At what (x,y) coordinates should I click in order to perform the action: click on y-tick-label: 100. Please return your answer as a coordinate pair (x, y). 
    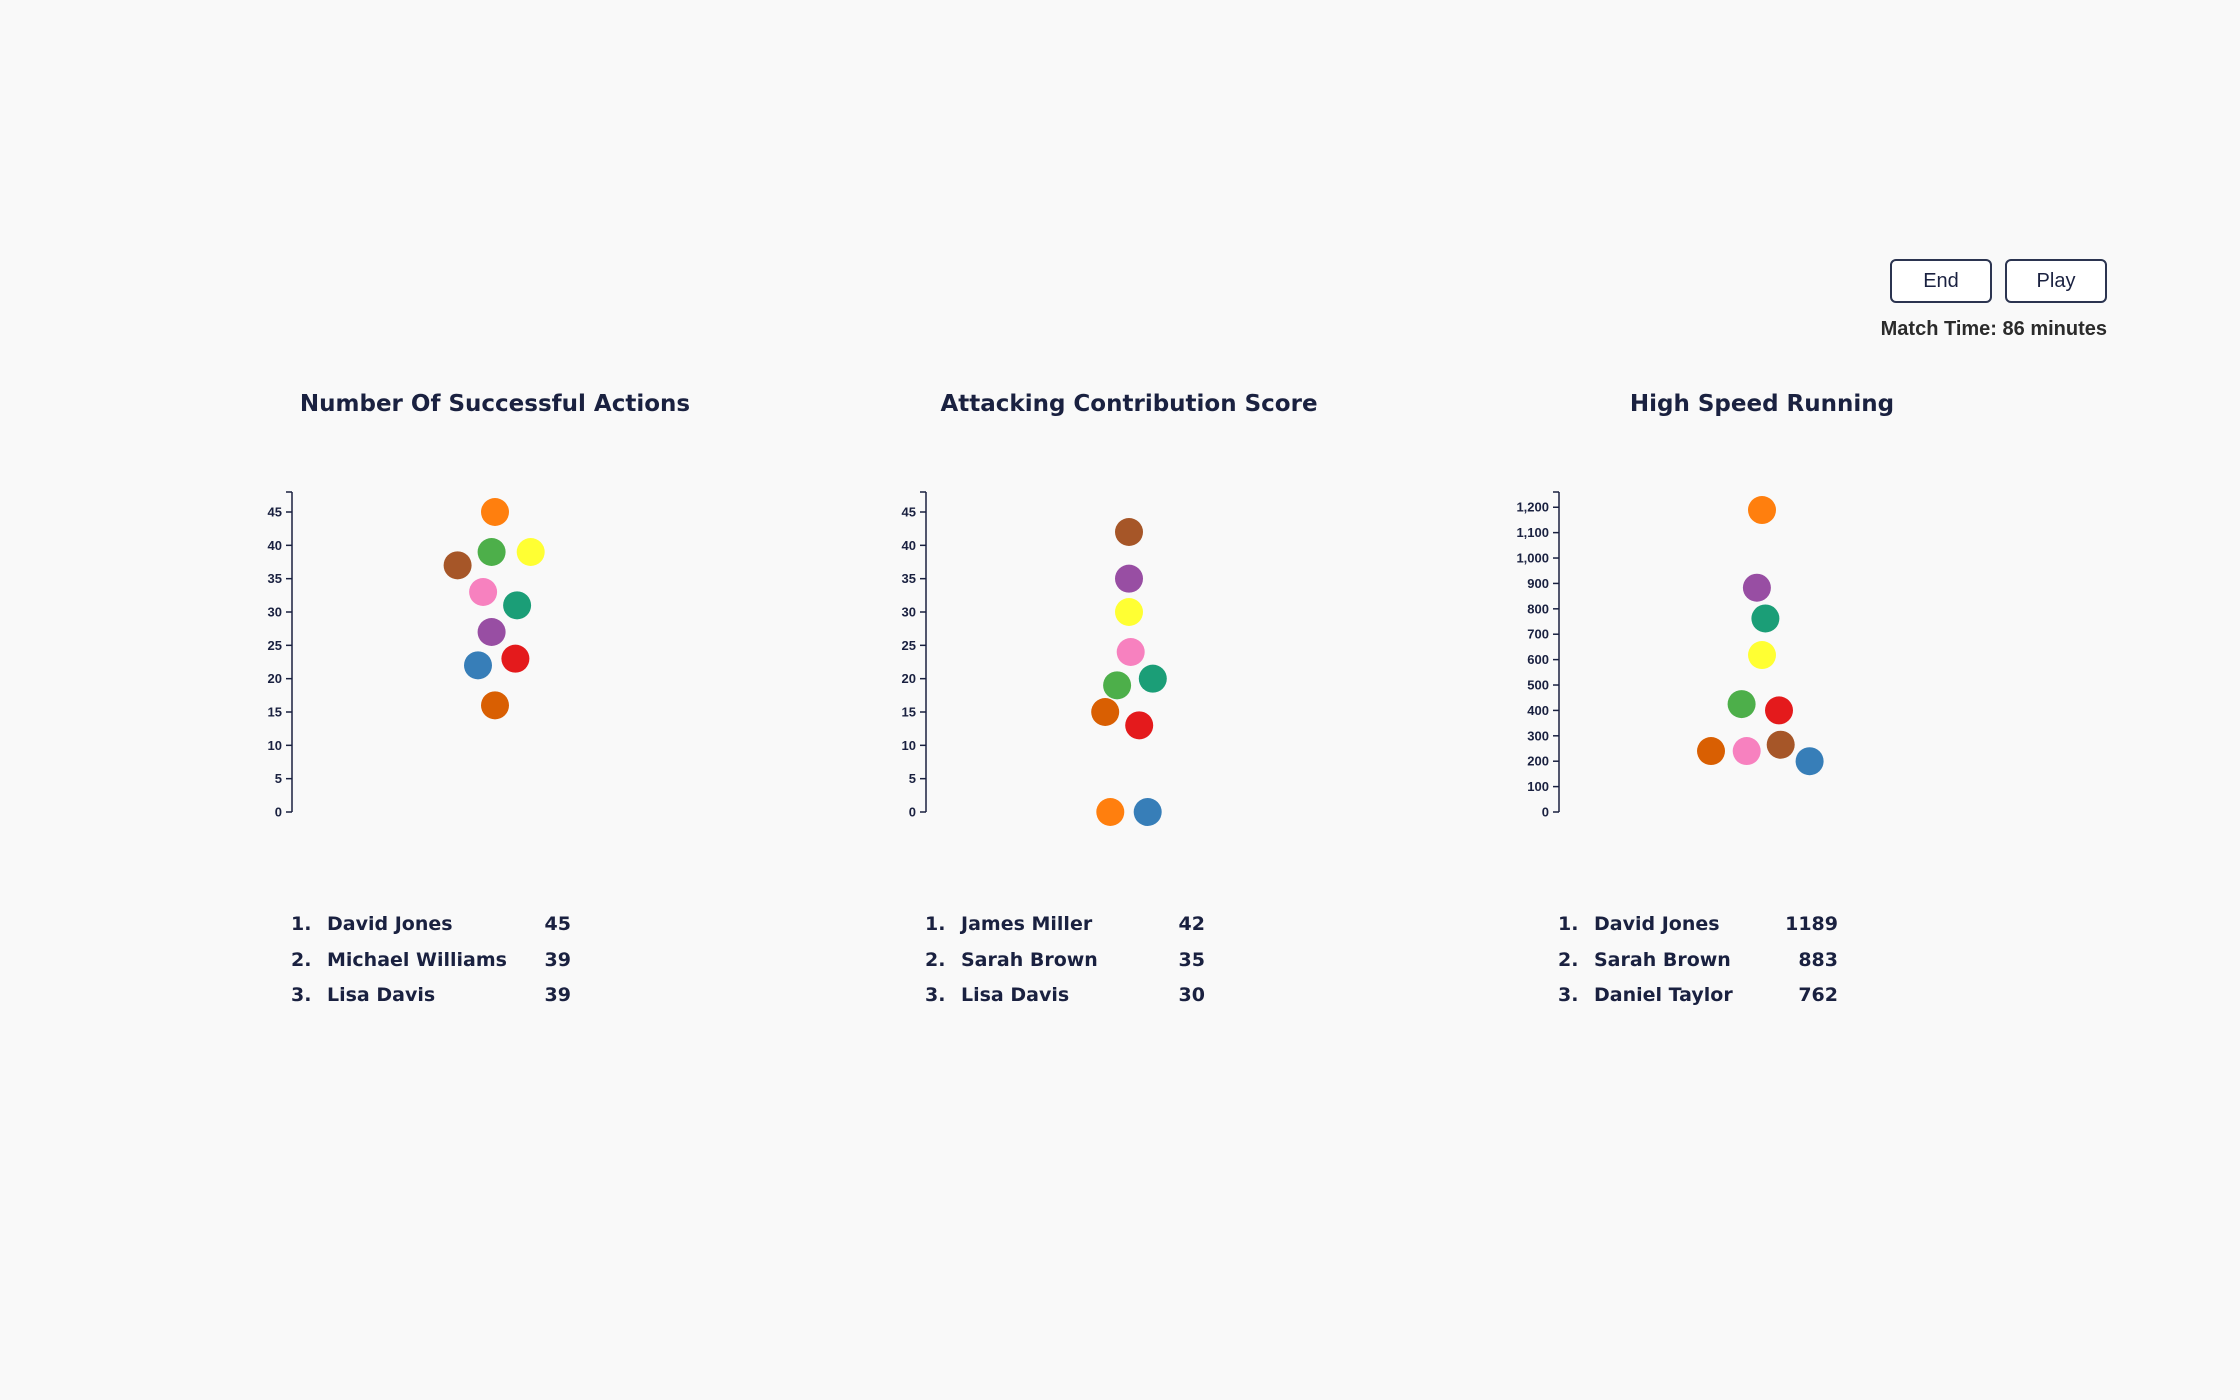
    Looking at the image, I should click on (1538, 786).